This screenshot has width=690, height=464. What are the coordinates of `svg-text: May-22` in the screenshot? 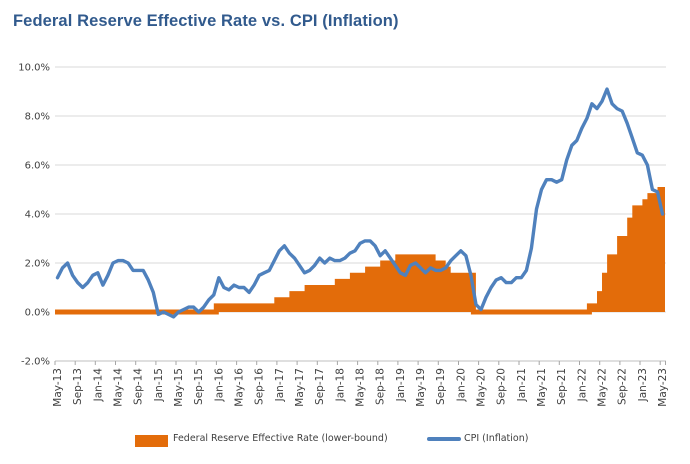 It's located at (603, 387).